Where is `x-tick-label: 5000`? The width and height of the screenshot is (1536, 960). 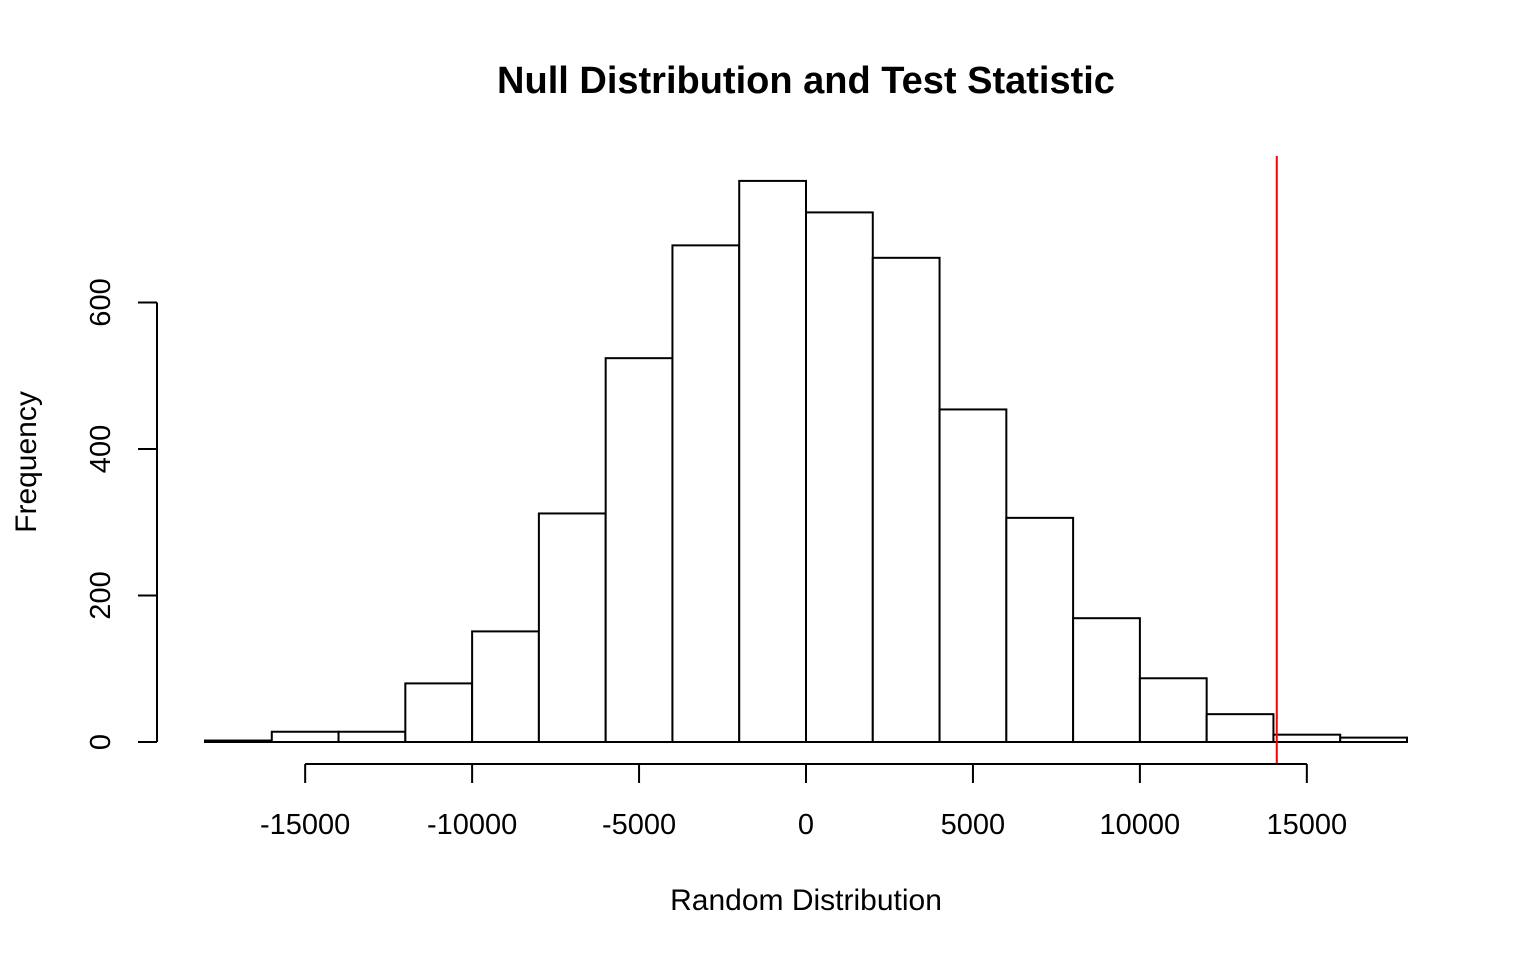
x-tick-label: 5000 is located at coordinates (973, 825).